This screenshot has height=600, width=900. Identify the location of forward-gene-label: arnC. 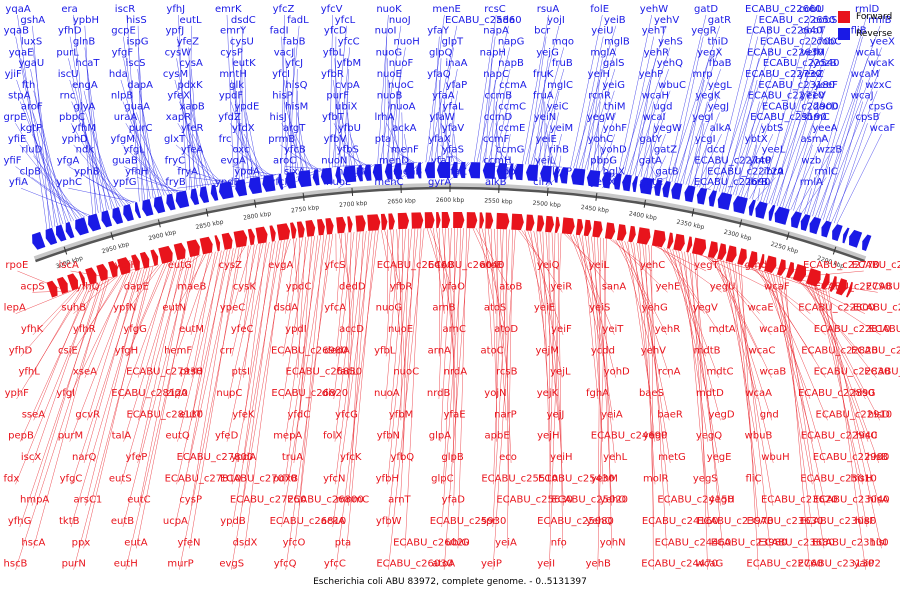
(454, 329).